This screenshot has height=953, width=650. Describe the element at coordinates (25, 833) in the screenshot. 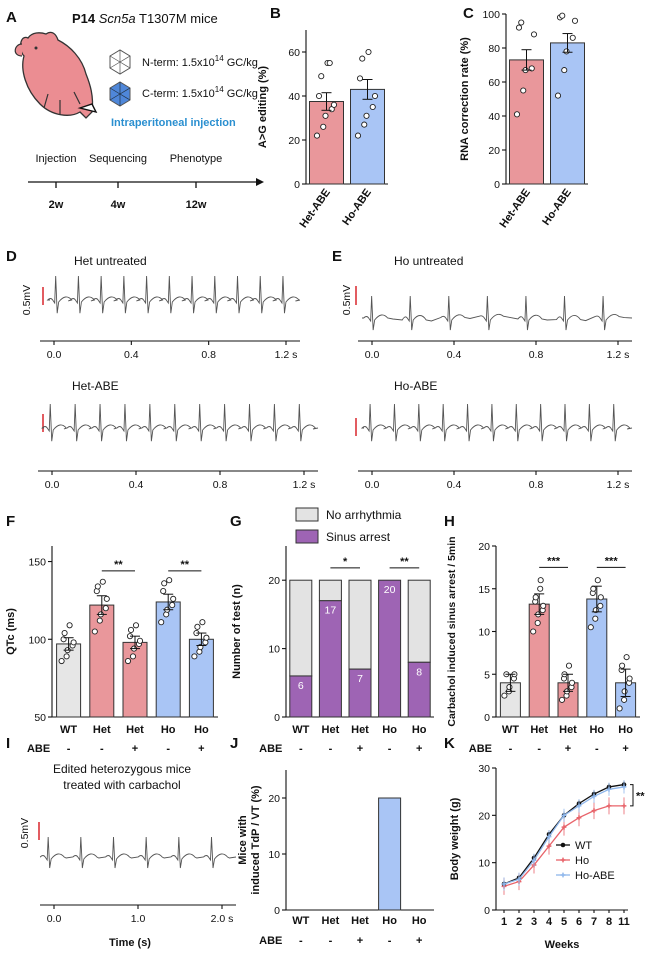

I see `pI-scale-label: 0.5mV` at that location.